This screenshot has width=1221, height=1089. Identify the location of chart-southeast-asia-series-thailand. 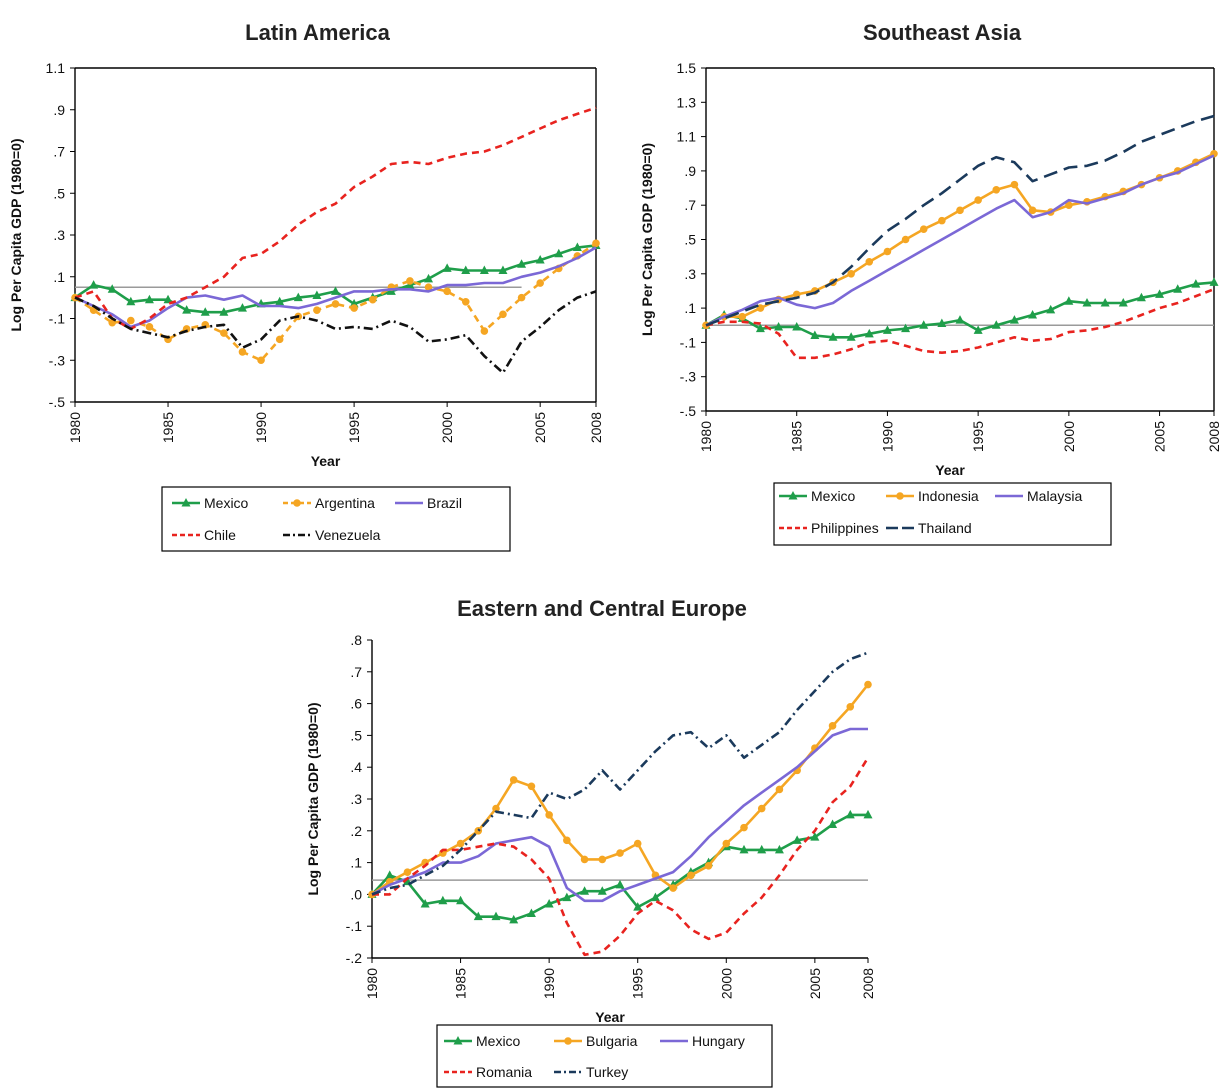
(960, 220).